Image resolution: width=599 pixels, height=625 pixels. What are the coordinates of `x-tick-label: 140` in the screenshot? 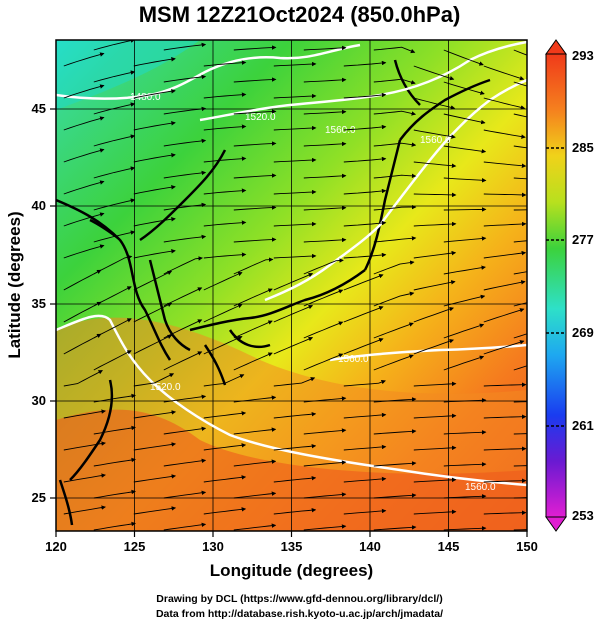 It's located at (370, 546).